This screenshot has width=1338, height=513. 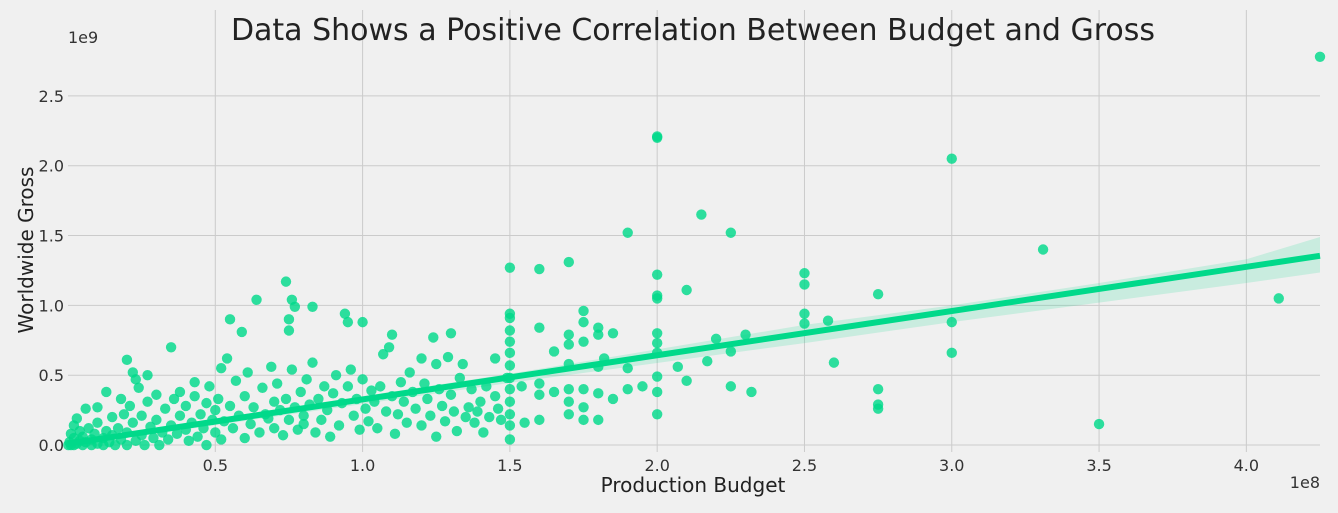 I want to click on x-tick-label: 2.5, so click(x=804, y=465).